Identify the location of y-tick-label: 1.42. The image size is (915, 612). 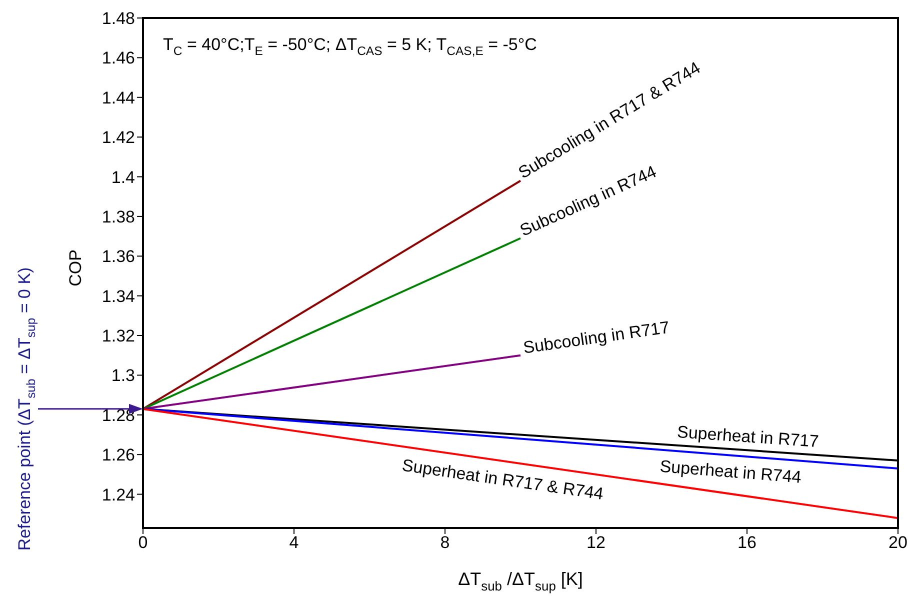
(118, 138).